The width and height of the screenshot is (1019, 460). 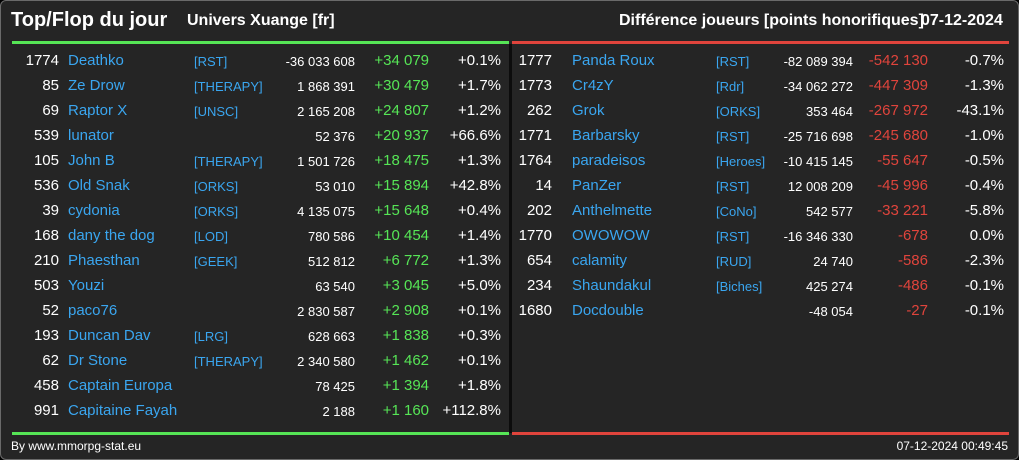 I want to click on player-name-link: Docdouble, so click(x=608, y=310).